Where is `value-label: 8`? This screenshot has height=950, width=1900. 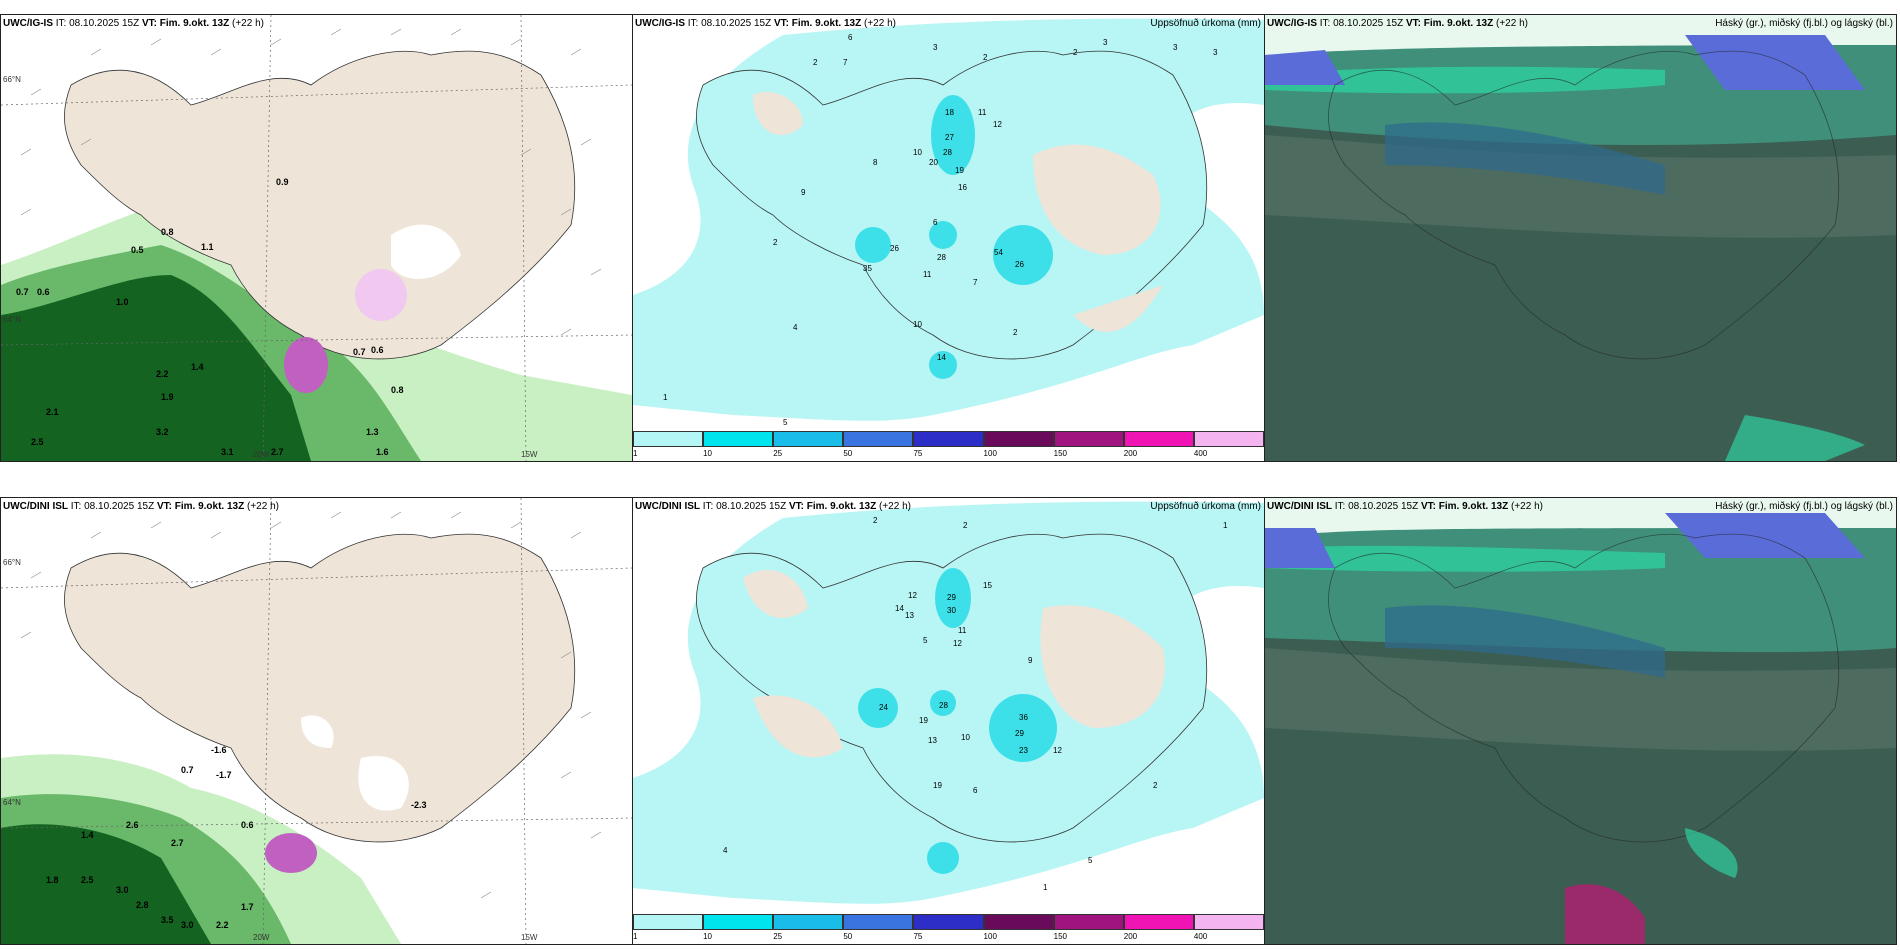 value-label: 8 is located at coordinates (875, 162).